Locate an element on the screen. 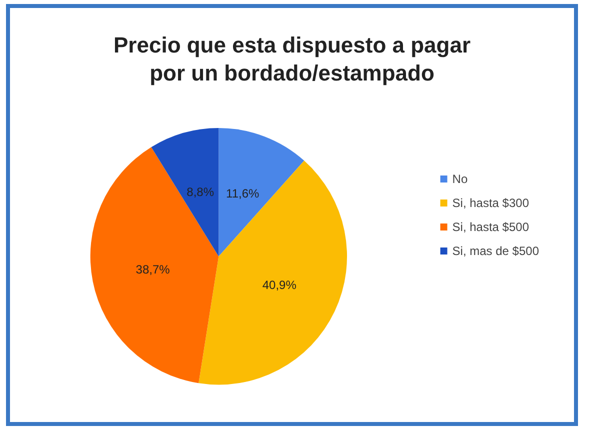 The height and width of the screenshot is (436, 592). data-label: 11,6% is located at coordinates (243, 193).